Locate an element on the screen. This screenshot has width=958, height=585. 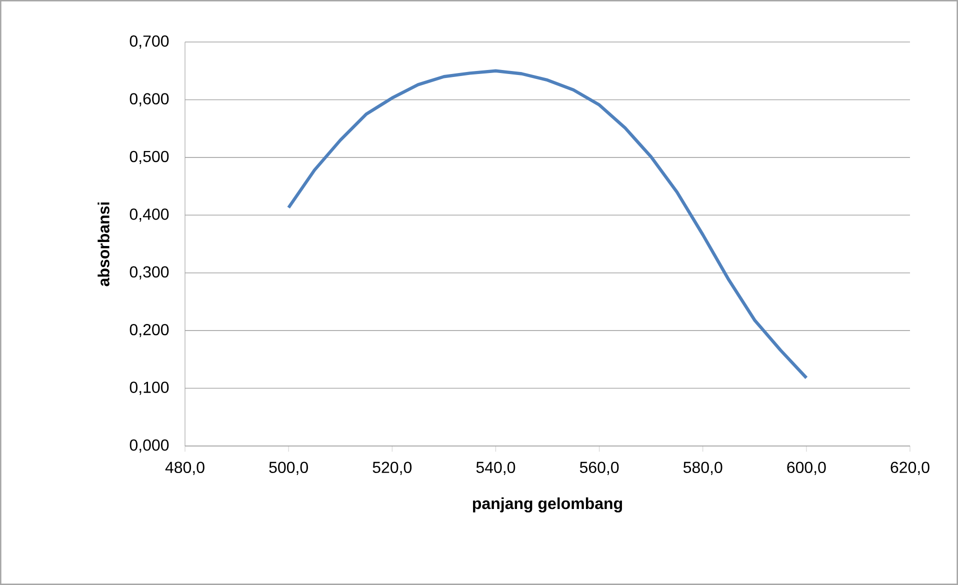
x-axis-title: panjang gelombang is located at coordinates (547, 504).